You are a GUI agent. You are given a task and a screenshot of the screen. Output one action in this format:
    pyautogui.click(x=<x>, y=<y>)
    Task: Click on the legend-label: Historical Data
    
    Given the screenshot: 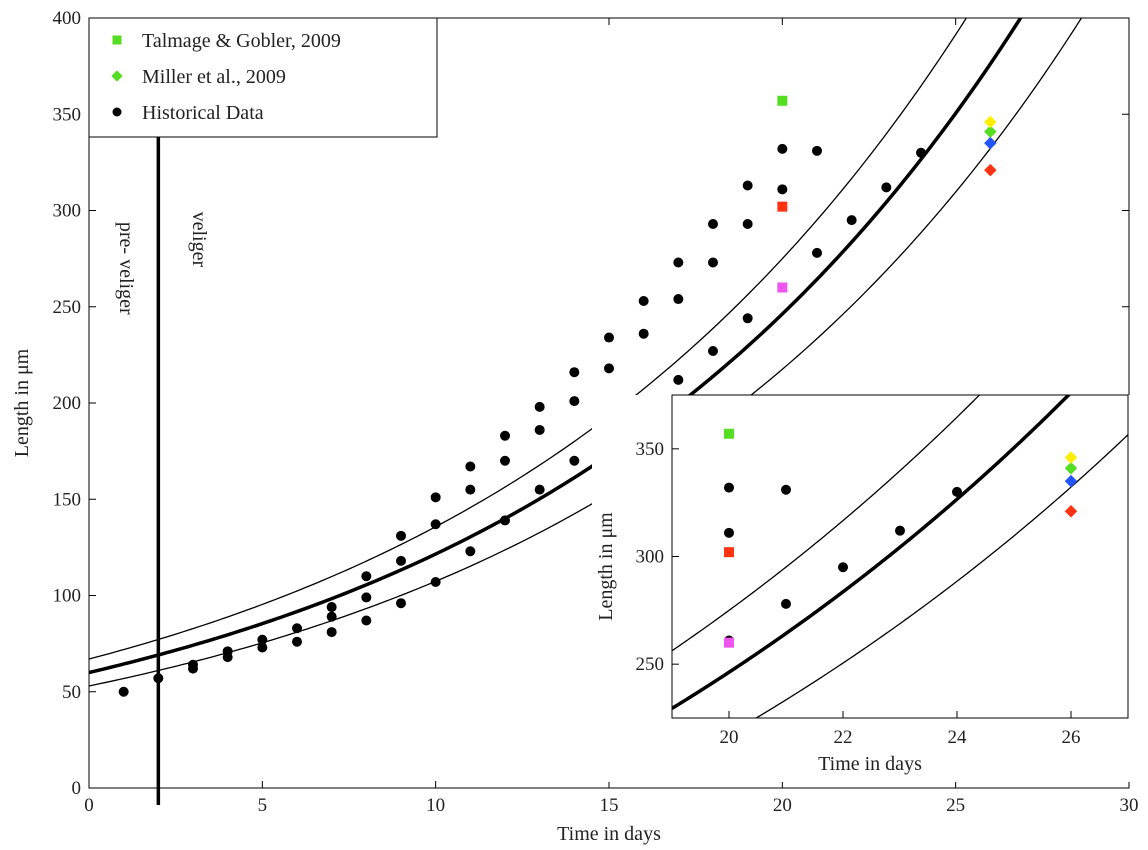 What is the action you would take?
    pyautogui.click(x=203, y=113)
    